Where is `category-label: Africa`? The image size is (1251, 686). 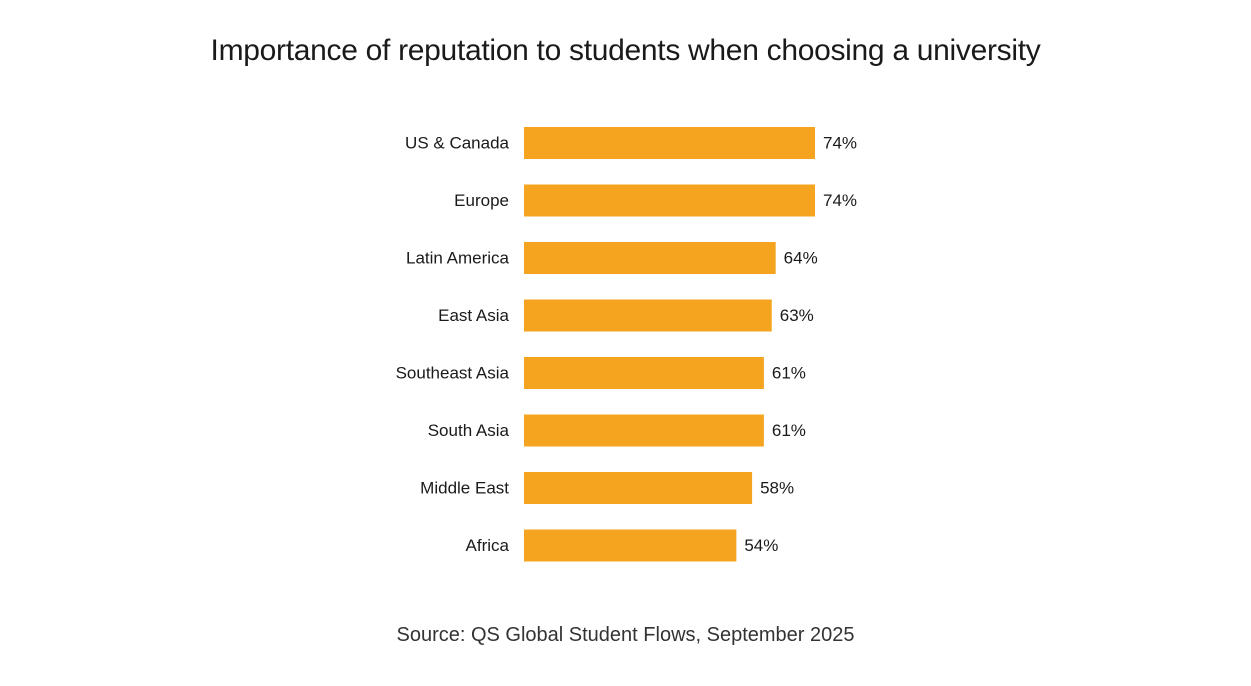
category-label: Africa is located at coordinates (488, 545).